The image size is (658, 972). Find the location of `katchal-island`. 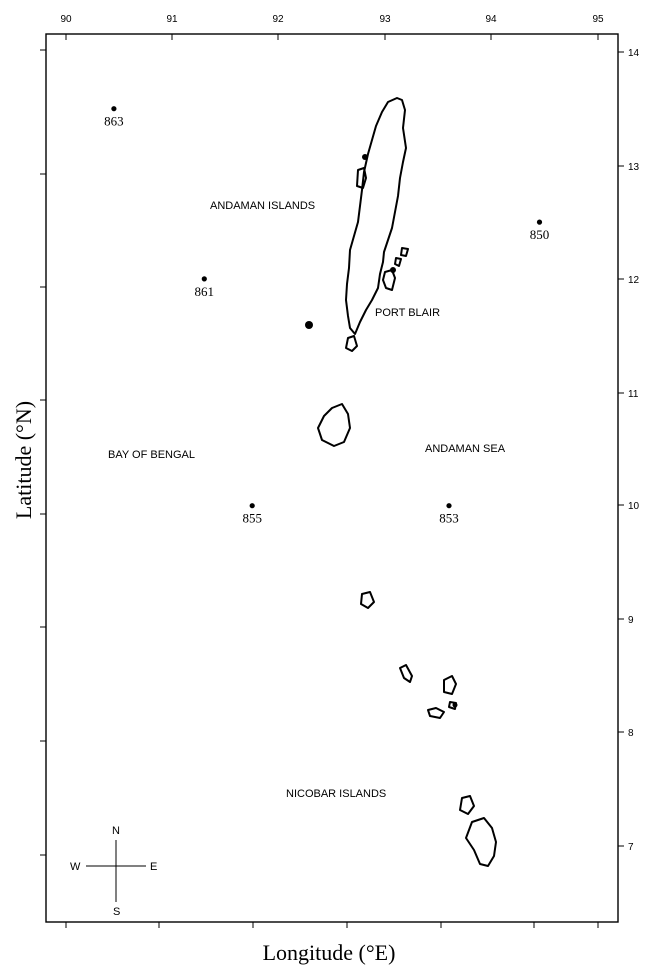

katchal-island is located at coordinates (436, 713).